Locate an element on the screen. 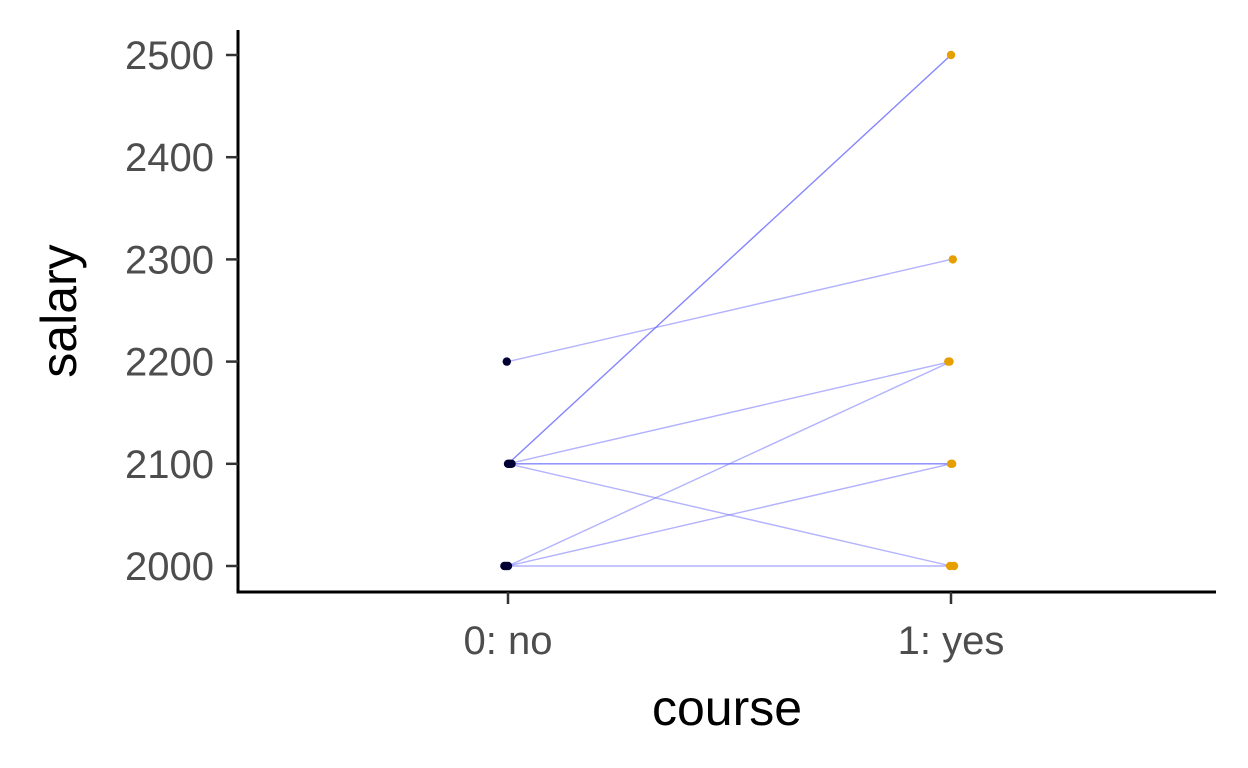 The image size is (1248, 768). x-axis-title: course is located at coordinates (727, 708).